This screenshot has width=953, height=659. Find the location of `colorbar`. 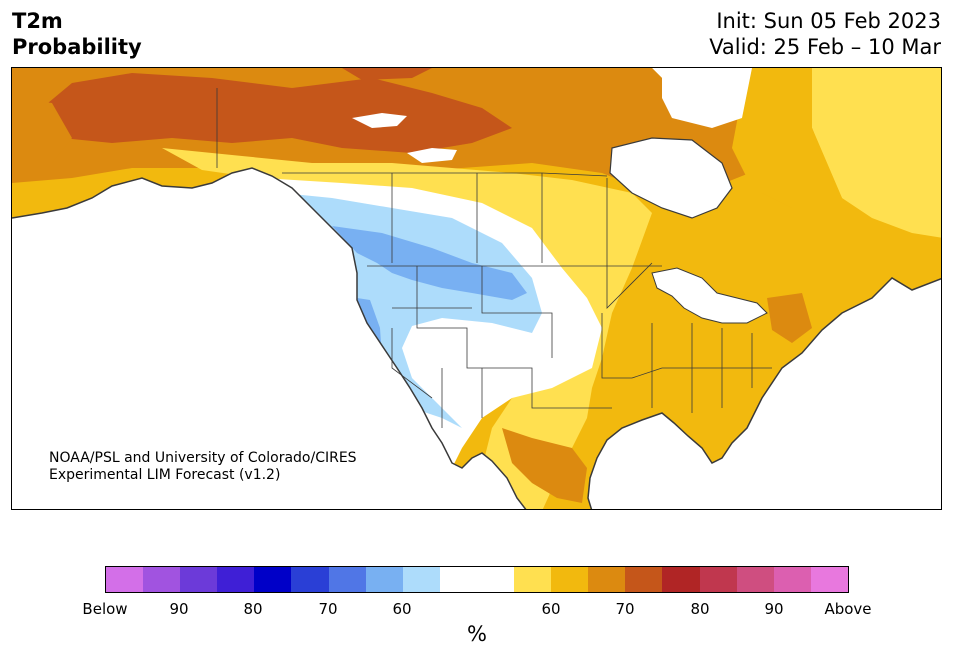

colorbar is located at coordinates (477, 579).